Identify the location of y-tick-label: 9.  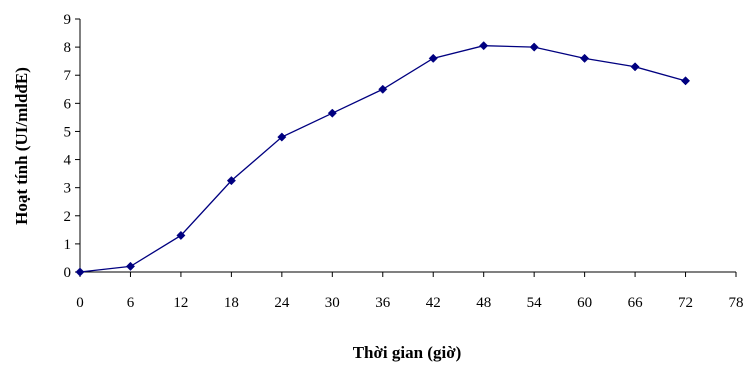
(68, 20).